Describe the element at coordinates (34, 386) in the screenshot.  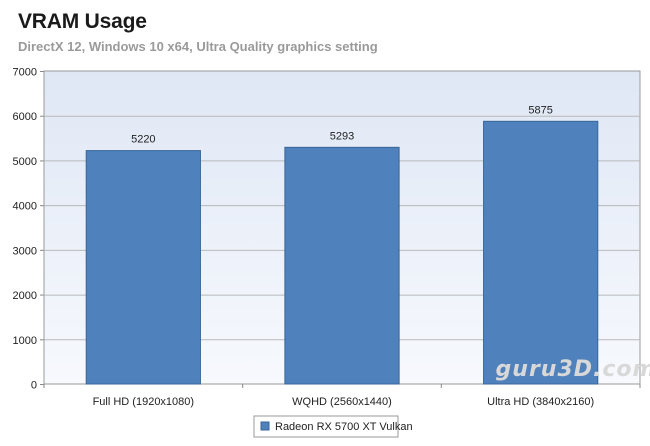
I see `y-tick-label: 0` at that location.